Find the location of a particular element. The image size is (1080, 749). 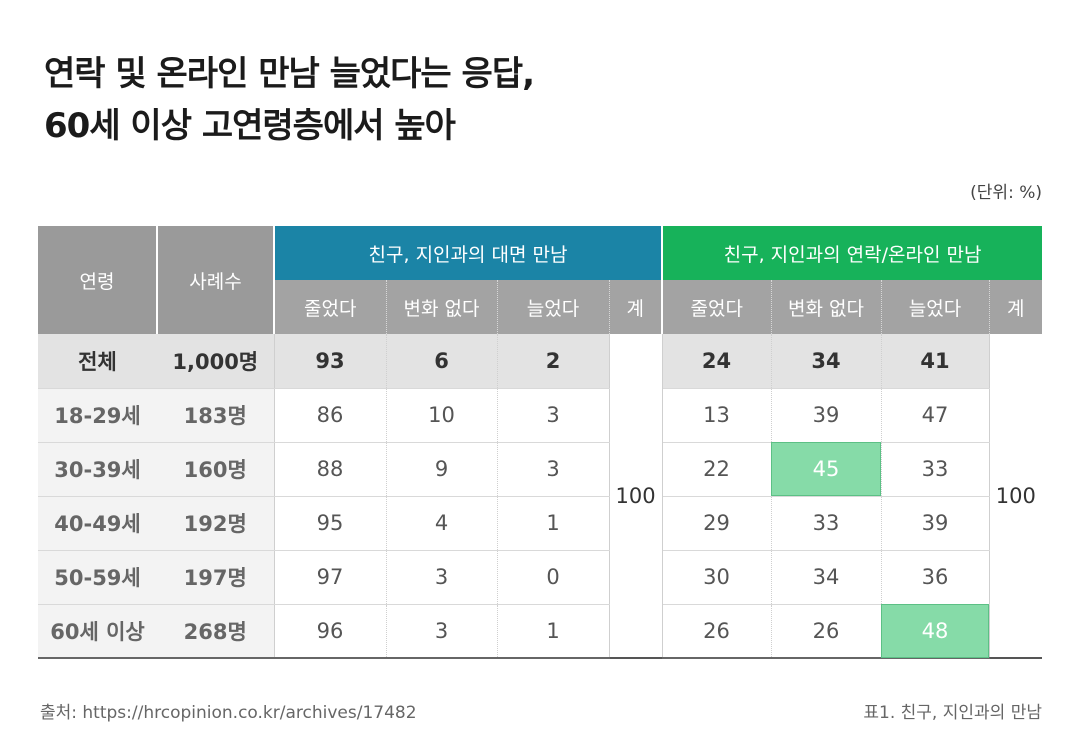

cell-face-decrease: 93 is located at coordinates (330, 361).